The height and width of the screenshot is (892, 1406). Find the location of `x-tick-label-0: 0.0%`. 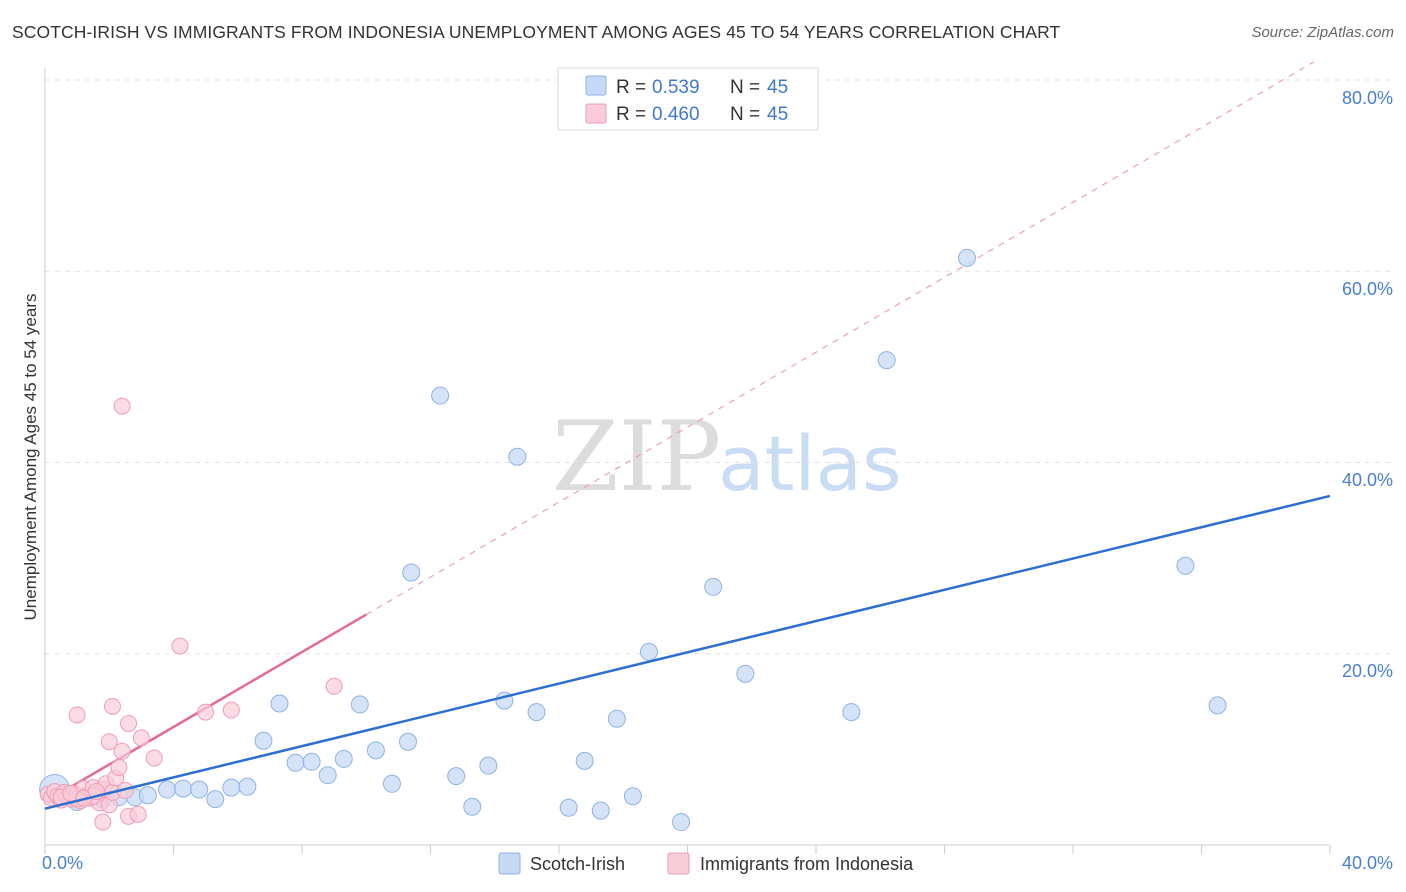

x-tick-label-0: 0.0% is located at coordinates (62, 863).